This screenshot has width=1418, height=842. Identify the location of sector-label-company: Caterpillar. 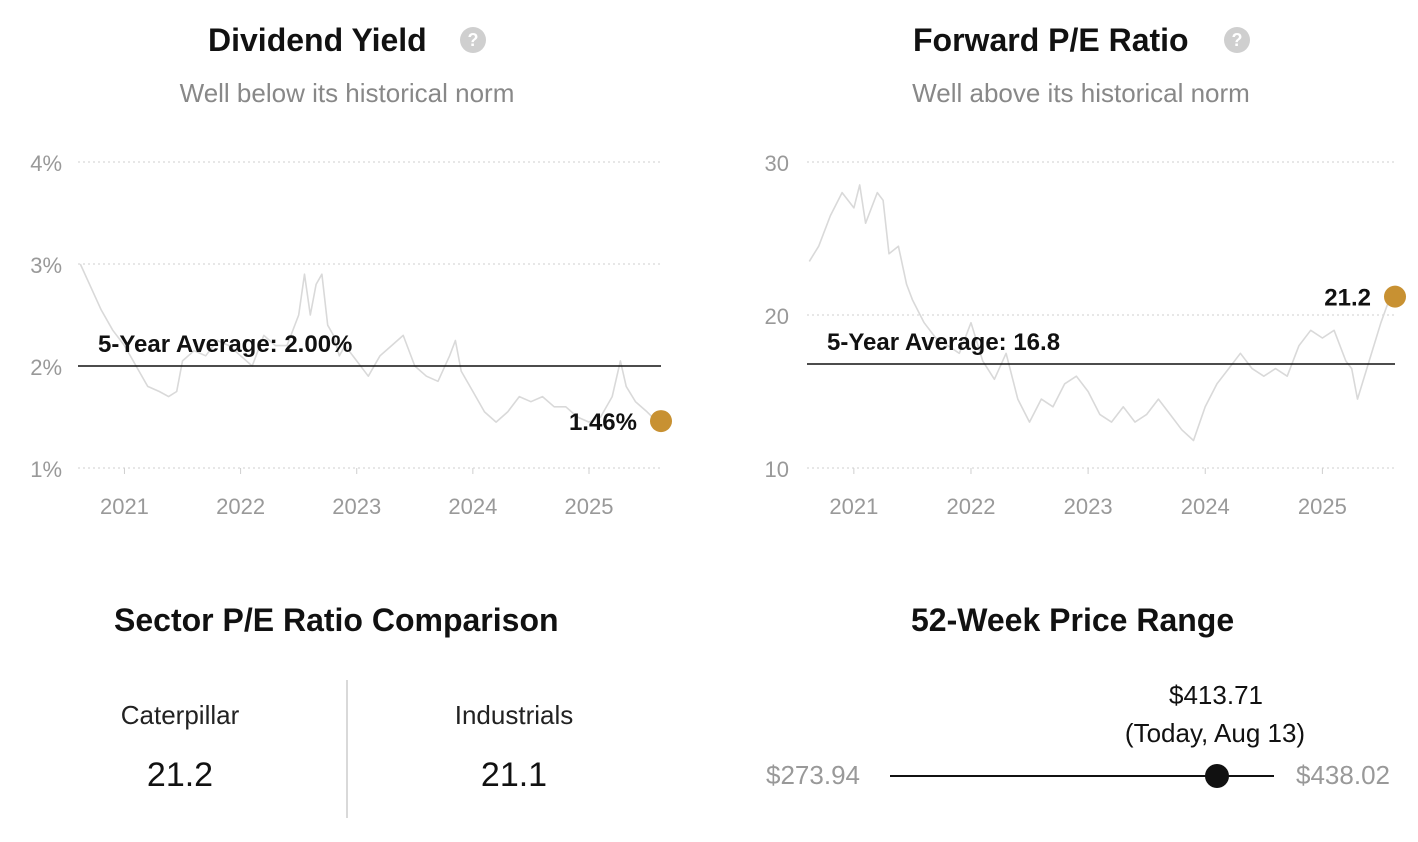
(180, 715).